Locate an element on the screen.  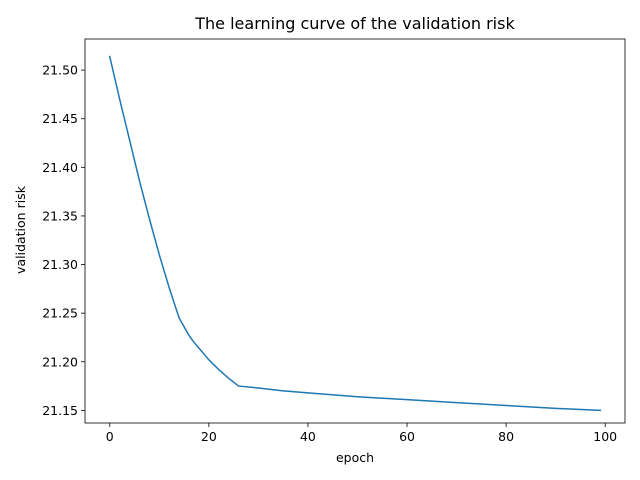
x-tick-label: 40 is located at coordinates (308, 436).